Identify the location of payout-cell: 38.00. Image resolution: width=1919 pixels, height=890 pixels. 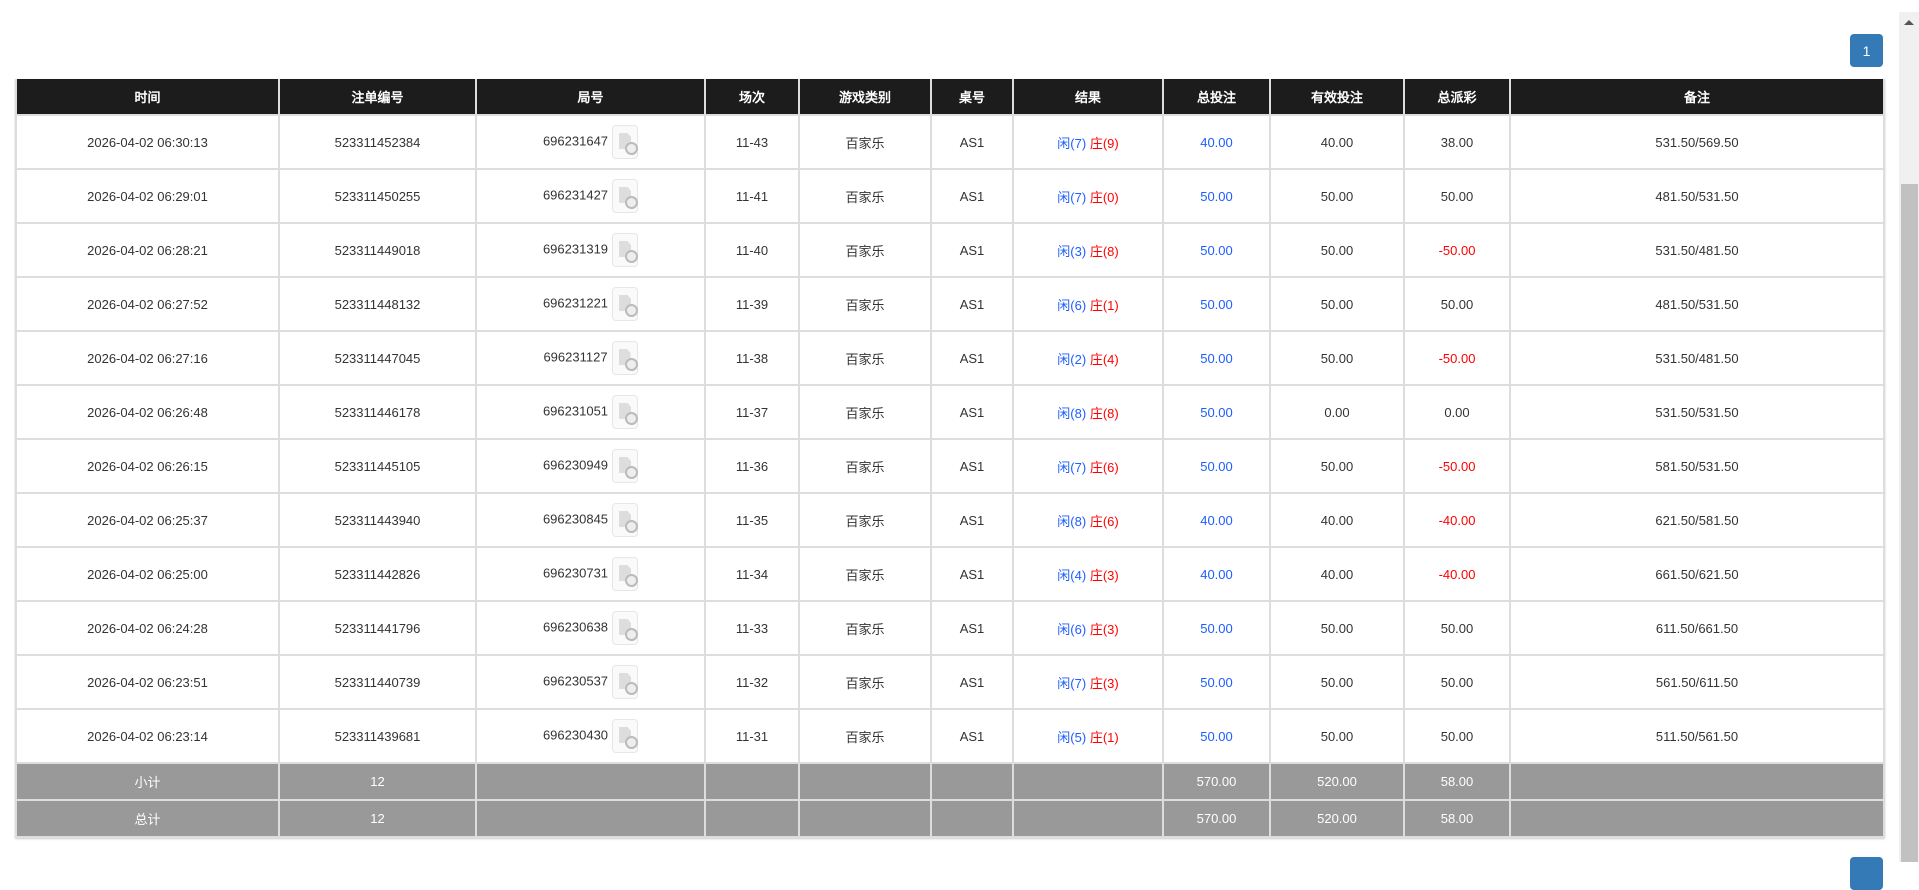
(1457, 142).